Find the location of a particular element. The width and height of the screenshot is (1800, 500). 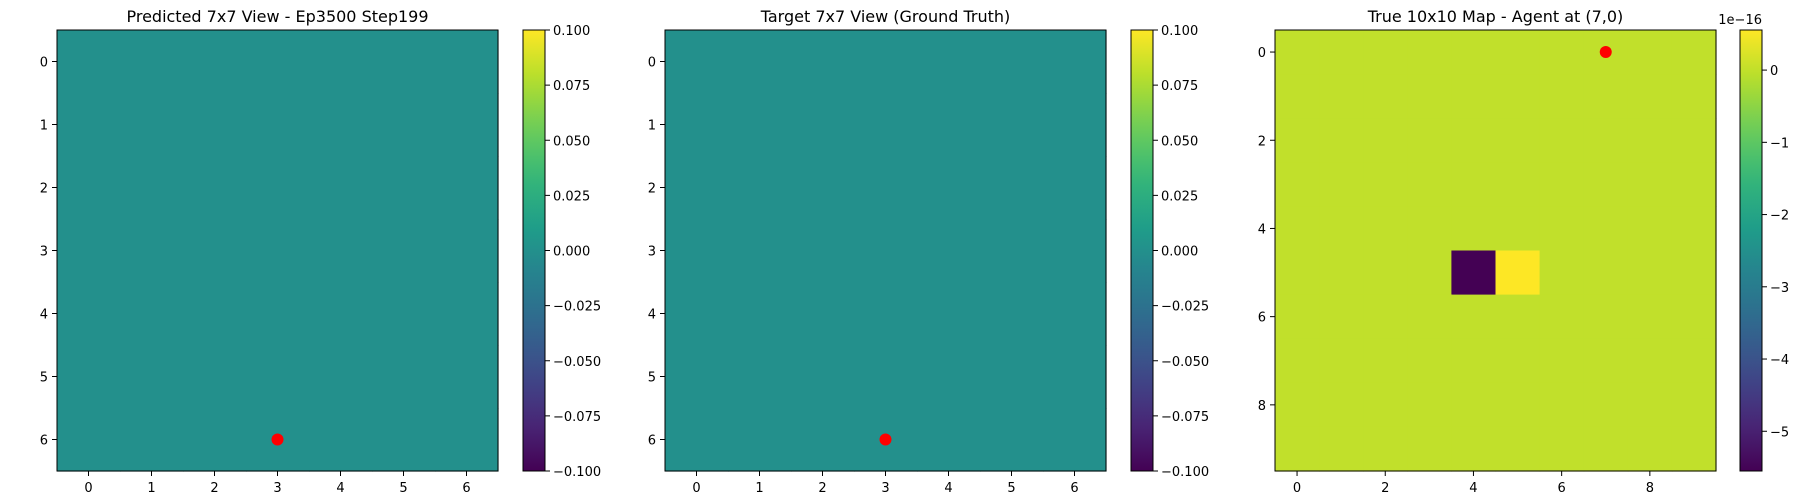

x-tick-label: 0 is located at coordinates (88, 488).